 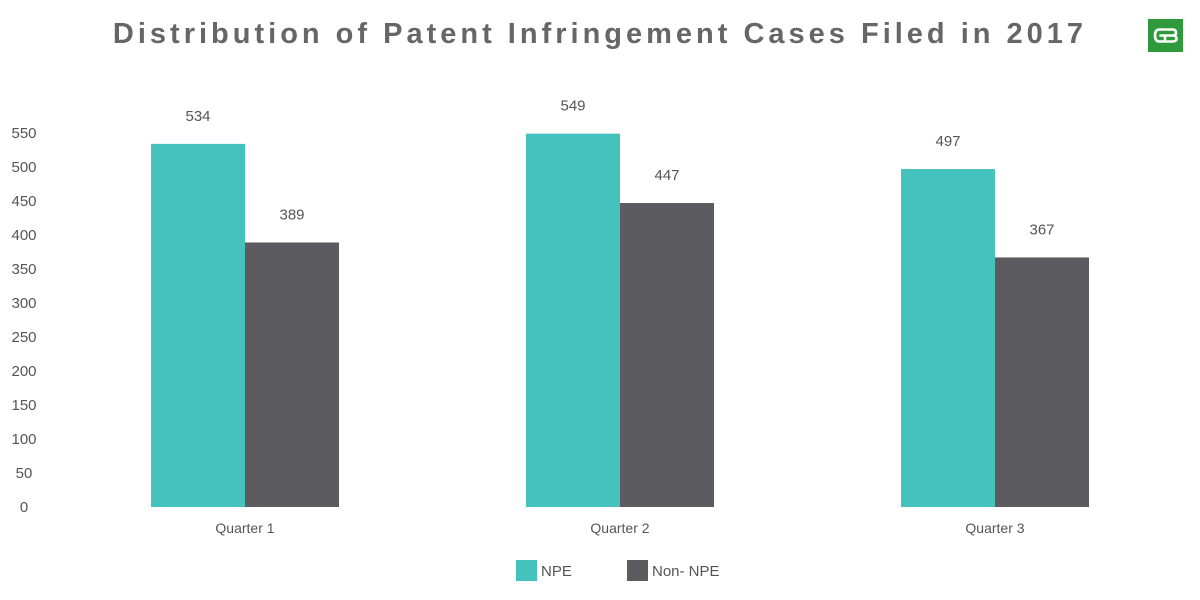 I want to click on legend-swatch-non-npe, so click(x=637, y=570).